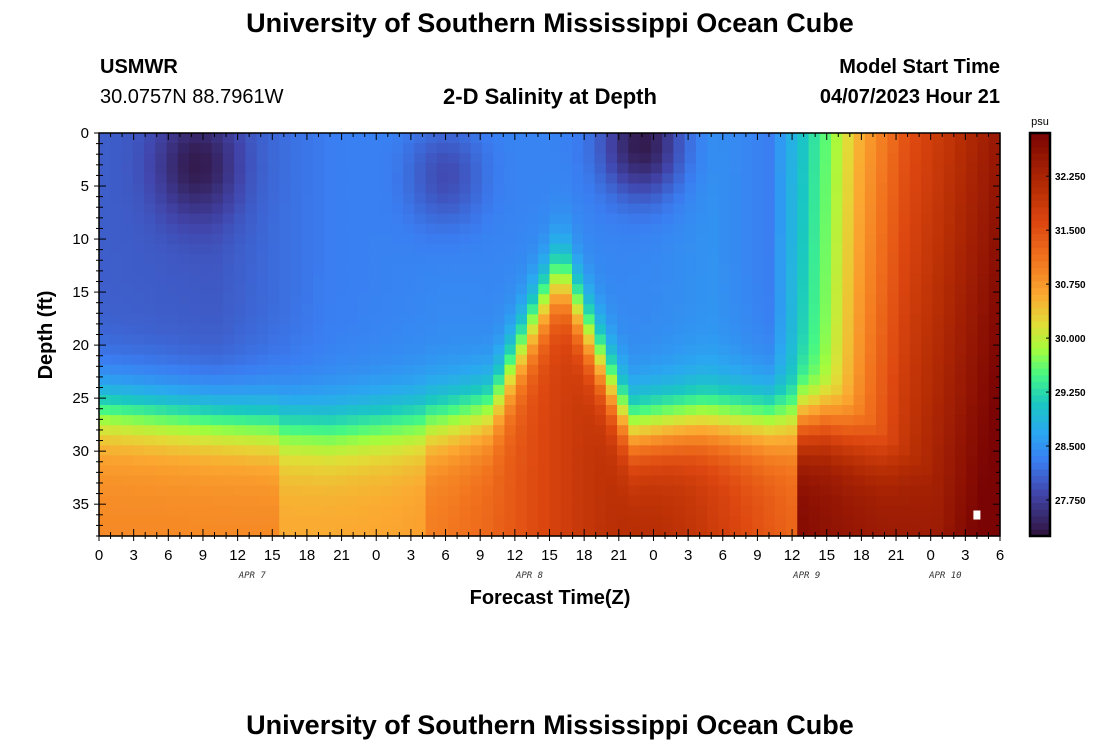  I want to click on x-tick-label: 9, so click(757, 555).